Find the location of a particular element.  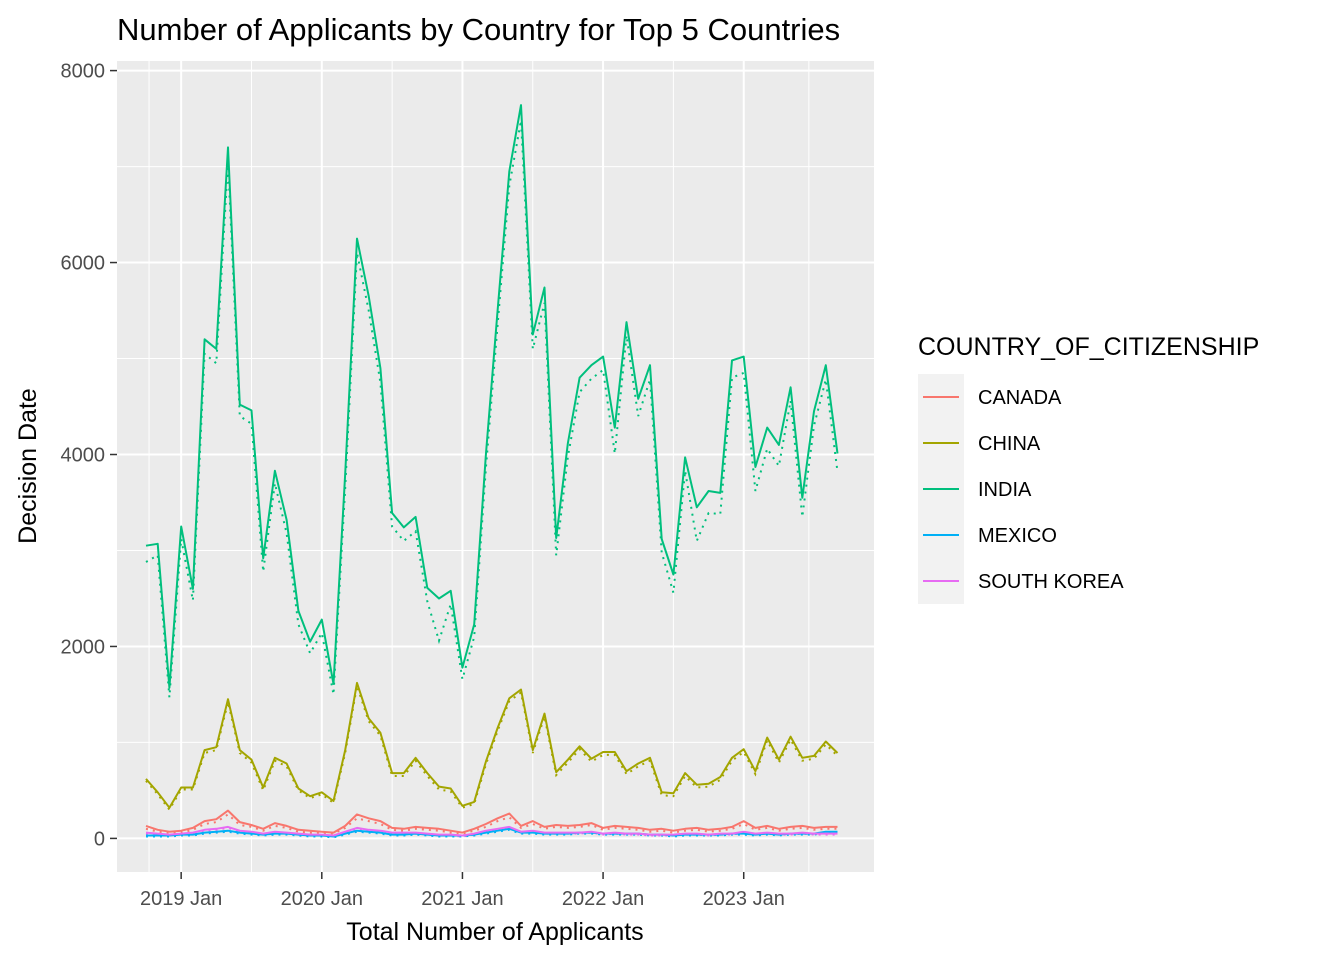

legend-label-china: CHINA is located at coordinates (1009, 444).